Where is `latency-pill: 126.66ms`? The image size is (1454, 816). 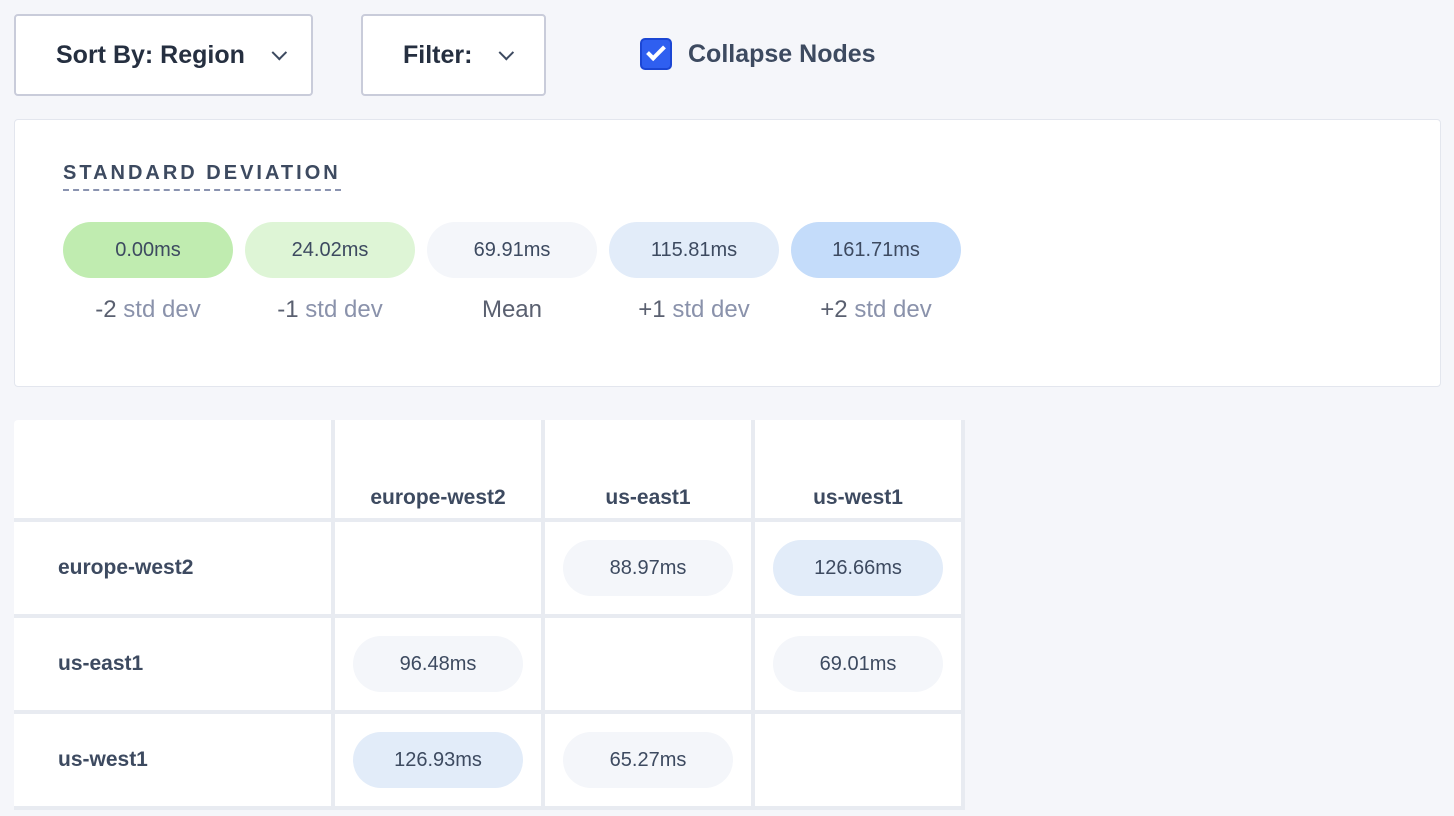 latency-pill: 126.66ms is located at coordinates (858, 568).